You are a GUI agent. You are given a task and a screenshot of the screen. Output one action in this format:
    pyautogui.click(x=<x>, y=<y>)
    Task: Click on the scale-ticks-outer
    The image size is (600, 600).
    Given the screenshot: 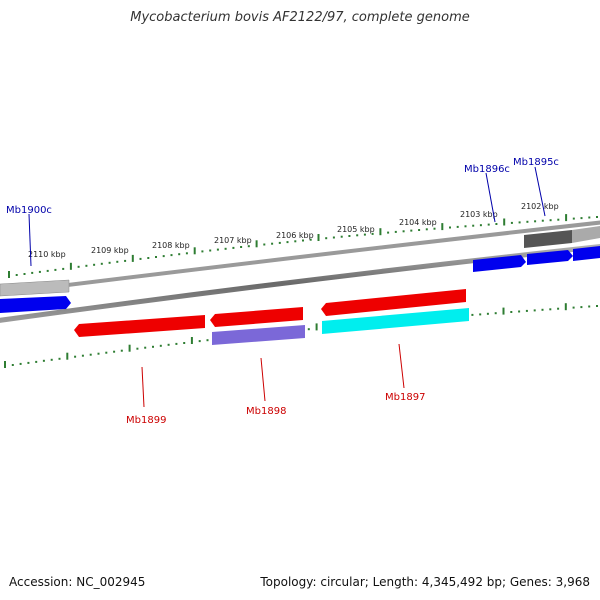 What is the action you would take?
    pyautogui.click(x=303, y=246)
    